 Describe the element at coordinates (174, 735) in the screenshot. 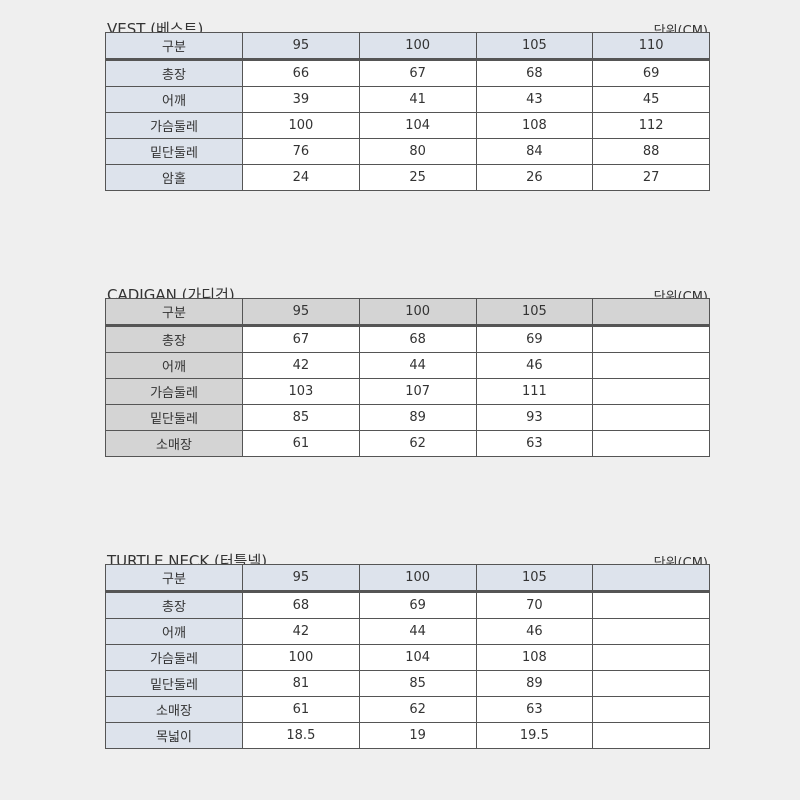

I see `row-label: 목넓이` at that location.